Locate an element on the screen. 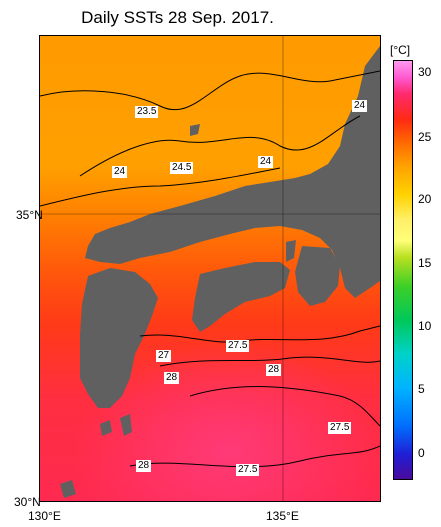 The height and width of the screenshot is (527, 441). colorbar-gradient is located at coordinates (403, 270).